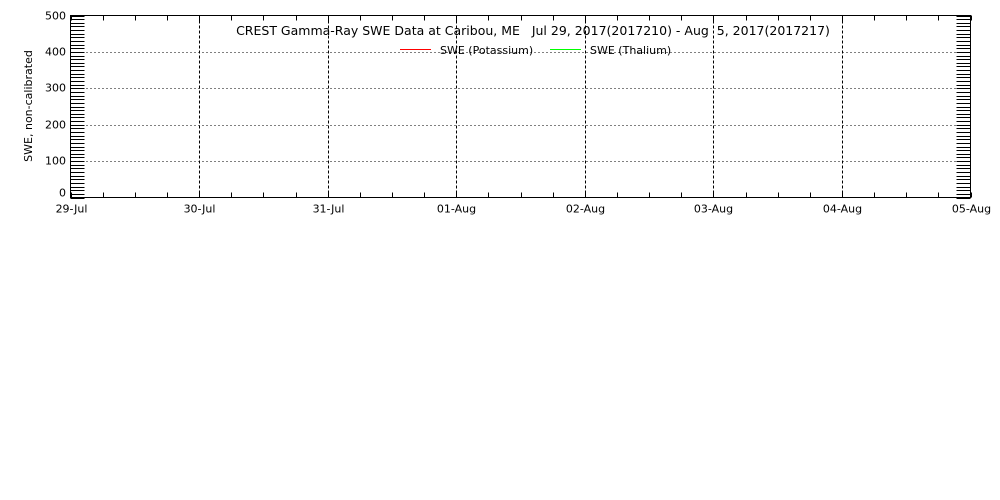 Image resolution: width=1000 pixels, height=500 pixels. I want to click on legend-label-potassium: SWE (Potassium), so click(486, 50).